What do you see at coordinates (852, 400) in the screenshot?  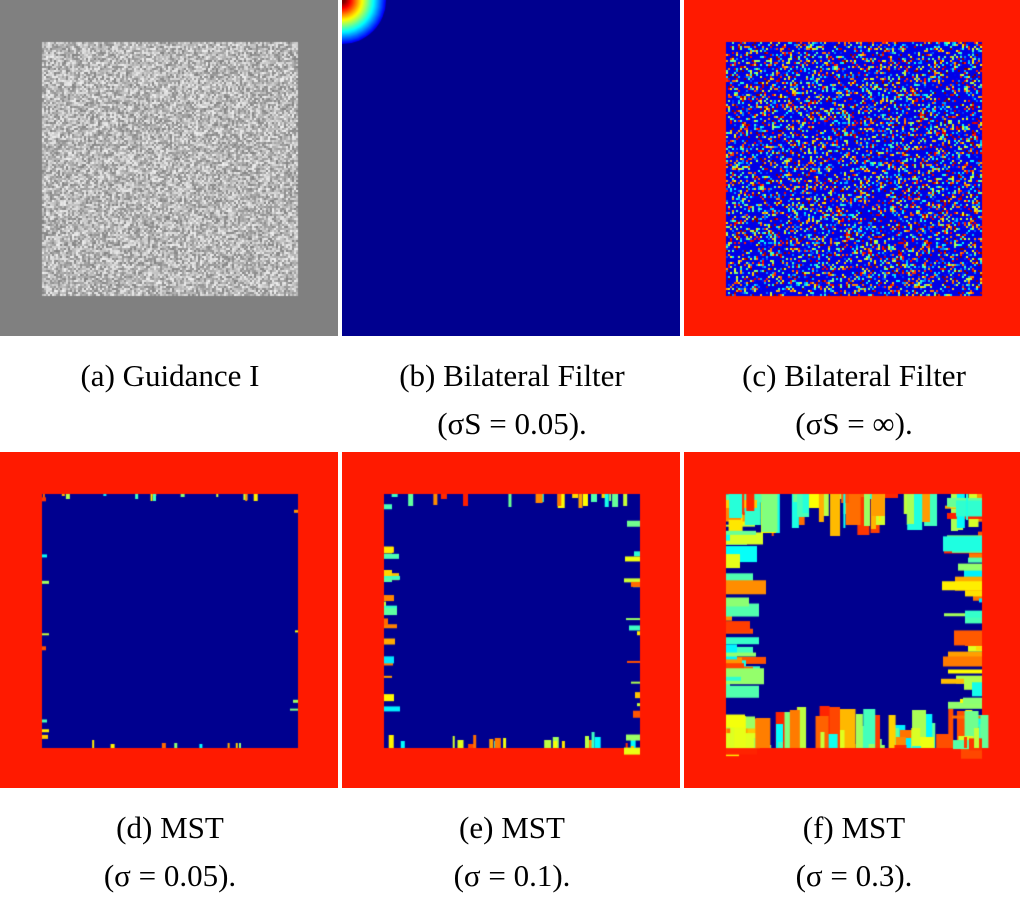 I see `caption-c: (c) Bilateral Filter (σS = ∞).` at bounding box center [852, 400].